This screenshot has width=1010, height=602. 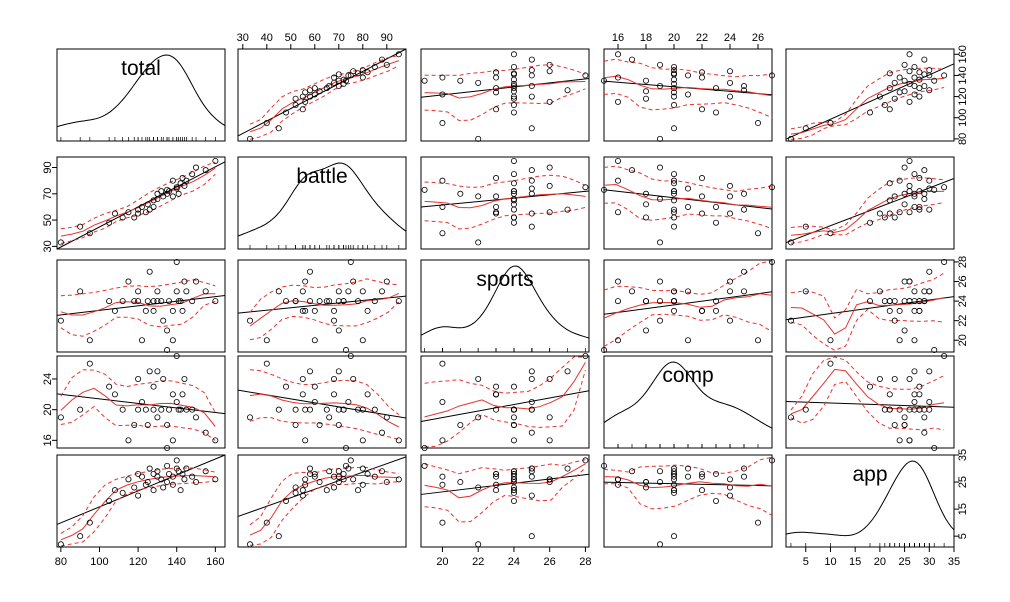 What do you see at coordinates (141, 68) in the screenshot?
I see `variable-label: total` at bounding box center [141, 68].